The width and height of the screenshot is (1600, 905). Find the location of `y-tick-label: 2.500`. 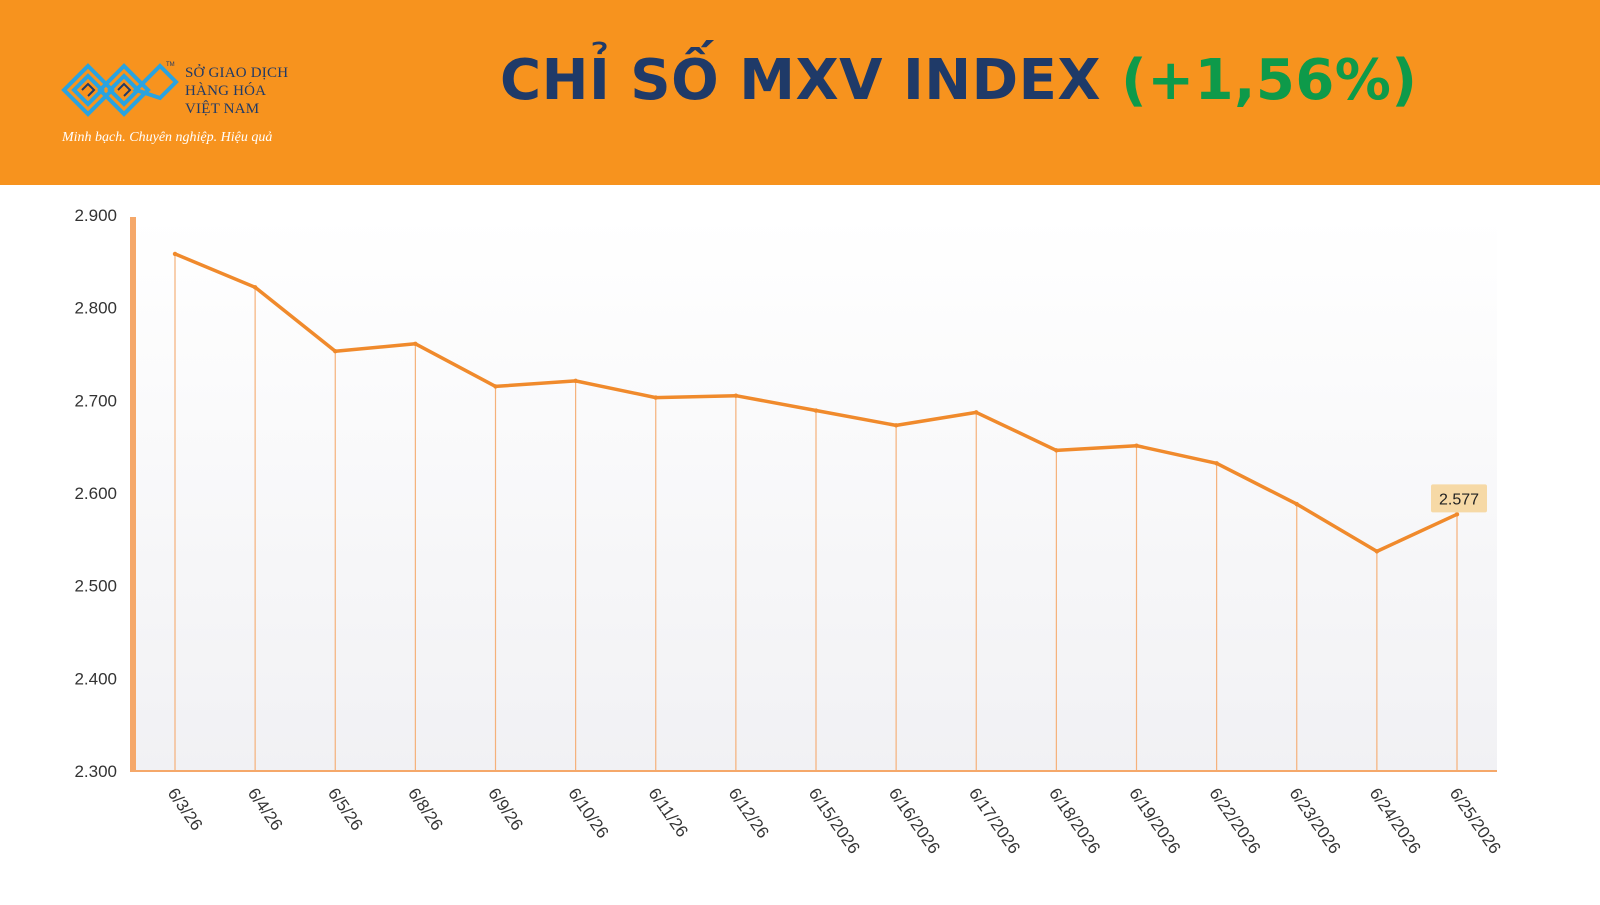

y-tick-label: 2.500 is located at coordinates (95, 586).